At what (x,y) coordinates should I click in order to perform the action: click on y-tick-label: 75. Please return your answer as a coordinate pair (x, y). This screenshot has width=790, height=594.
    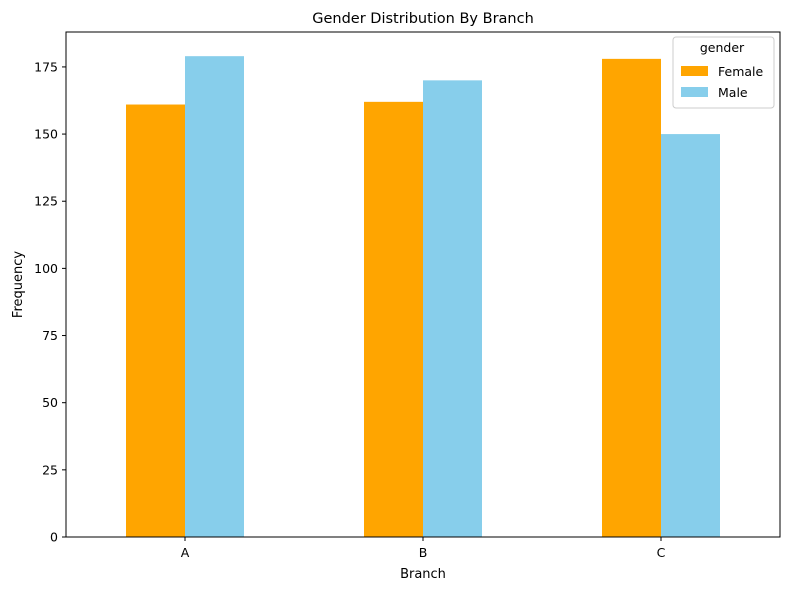
    Looking at the image, I should click on (50, 335).